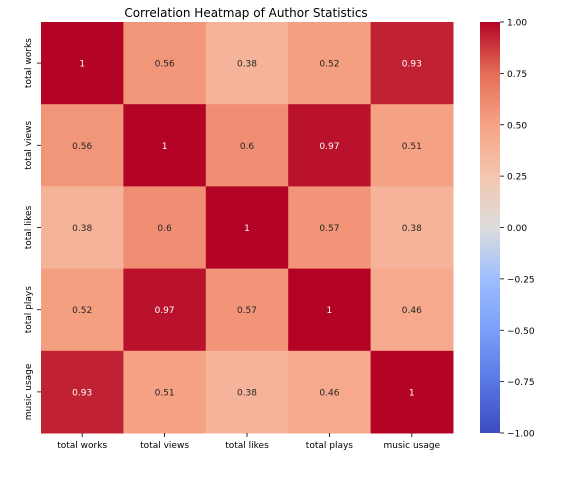  What do you see at coordinates (521, 332) in the screenshot?
I see `colorbar-tick-label: −0.50` at bounding box center [521, 332].